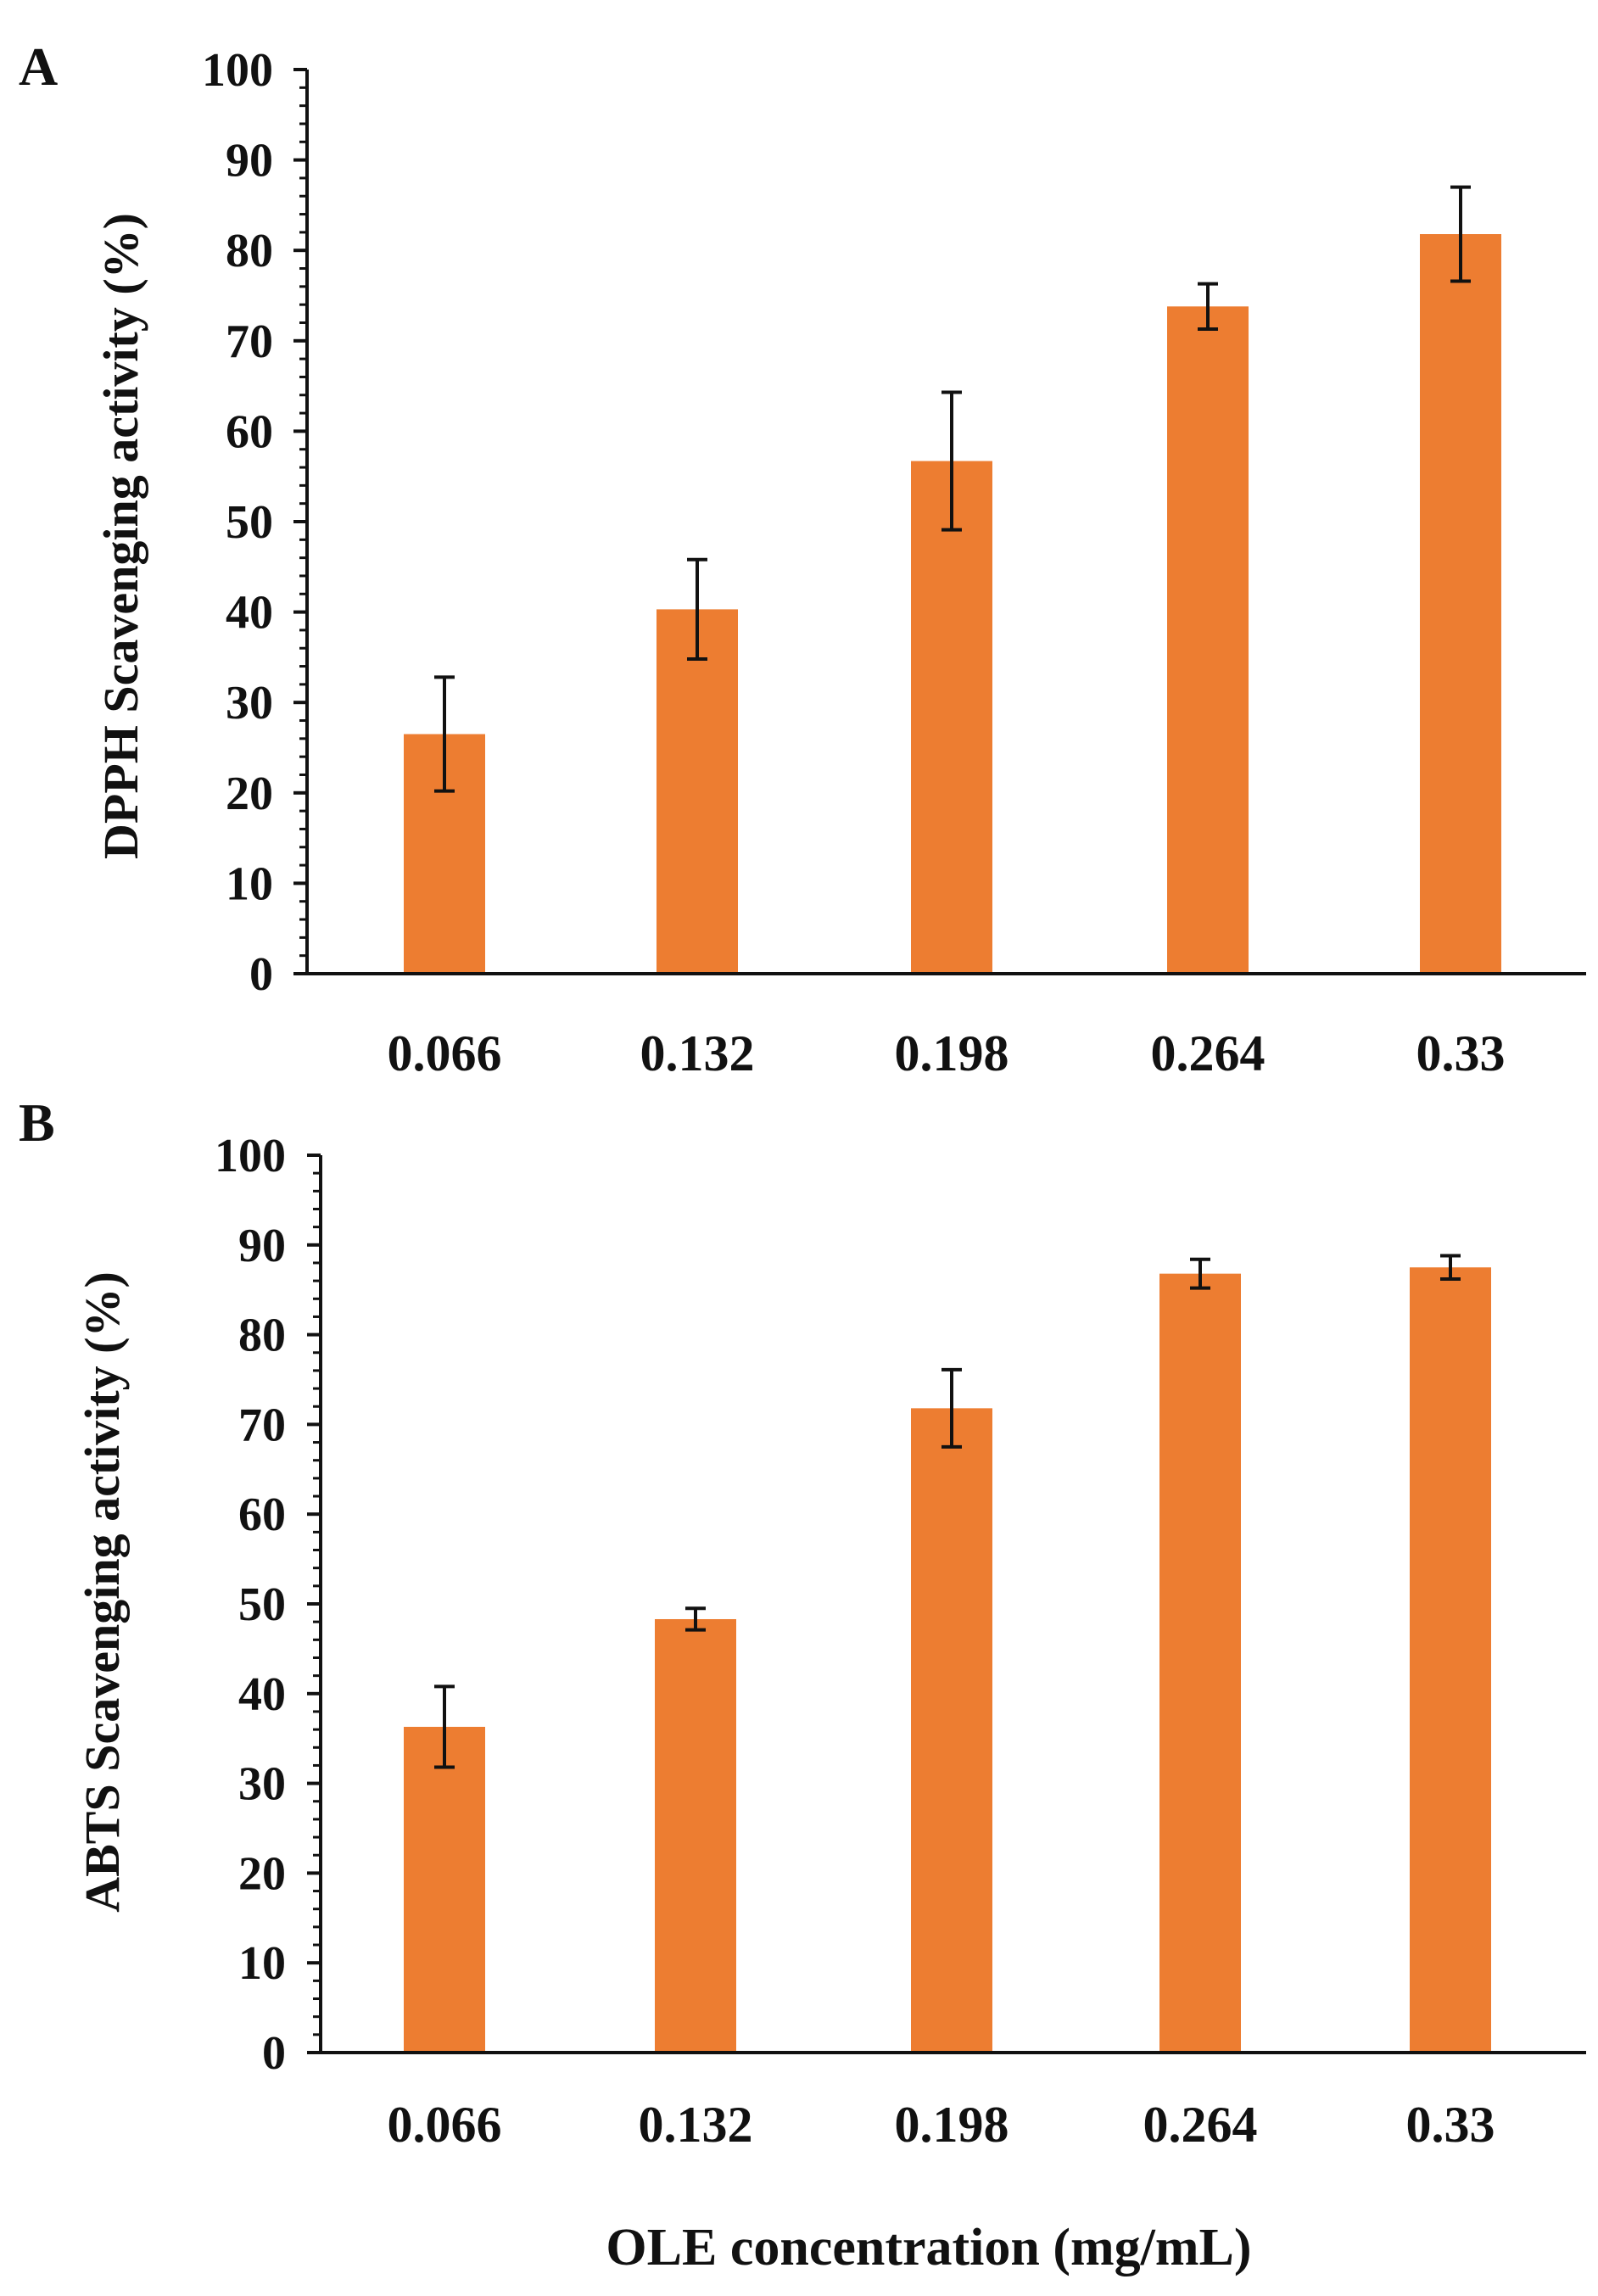 The image size is (1598, 2296). Describe the element at coordinates (102, 1592) in the screenshot. I see `y-axis-title-b: ABTS Scavenging activity (%)` at that location.